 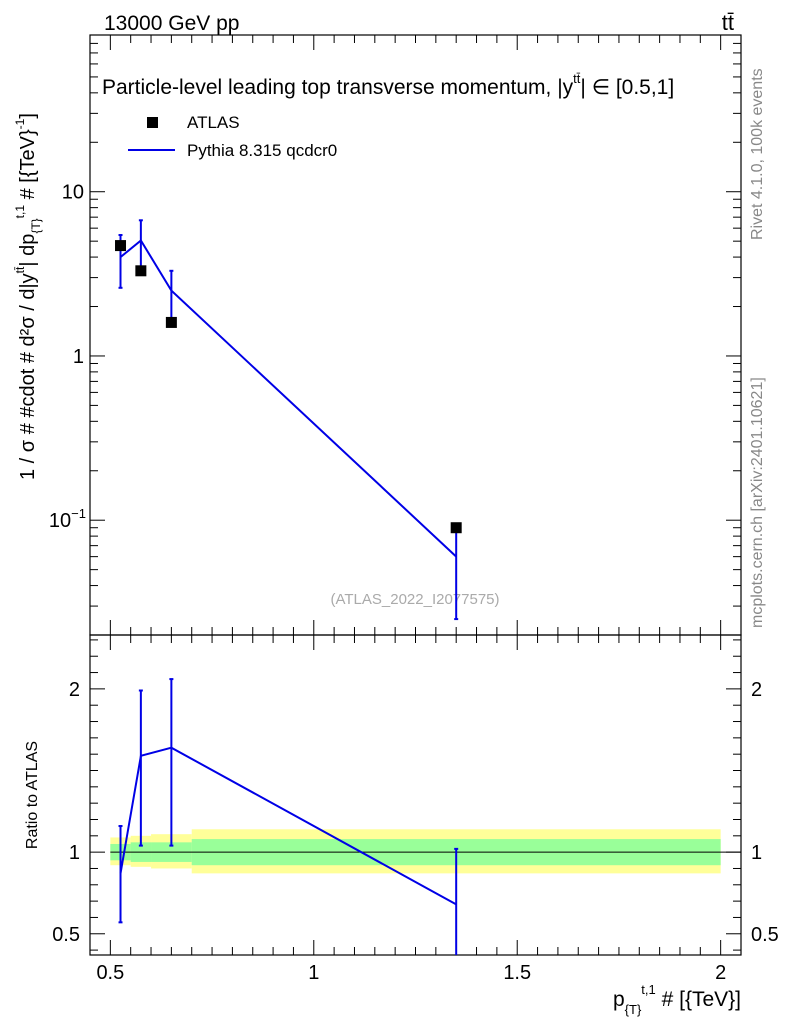 What do you see at coordinates (73, 193) in the screenshot?
I see `y-tick-label: 10` at bounding box center [73, 193].